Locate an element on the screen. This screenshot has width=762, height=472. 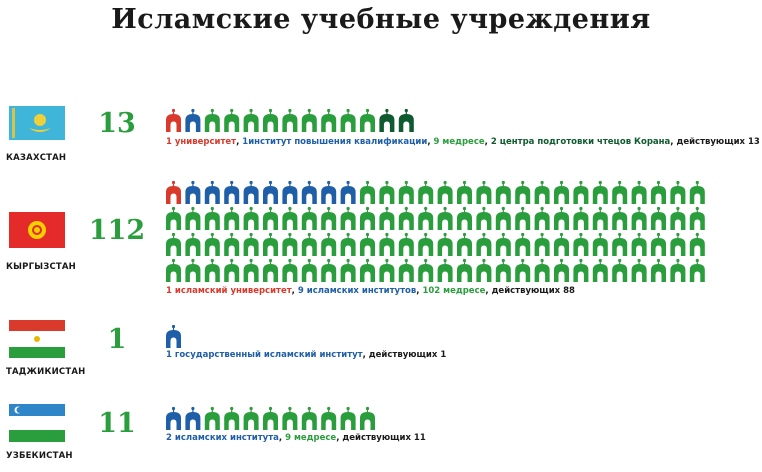
country-total: 11 is located at coordinates (117, 423).